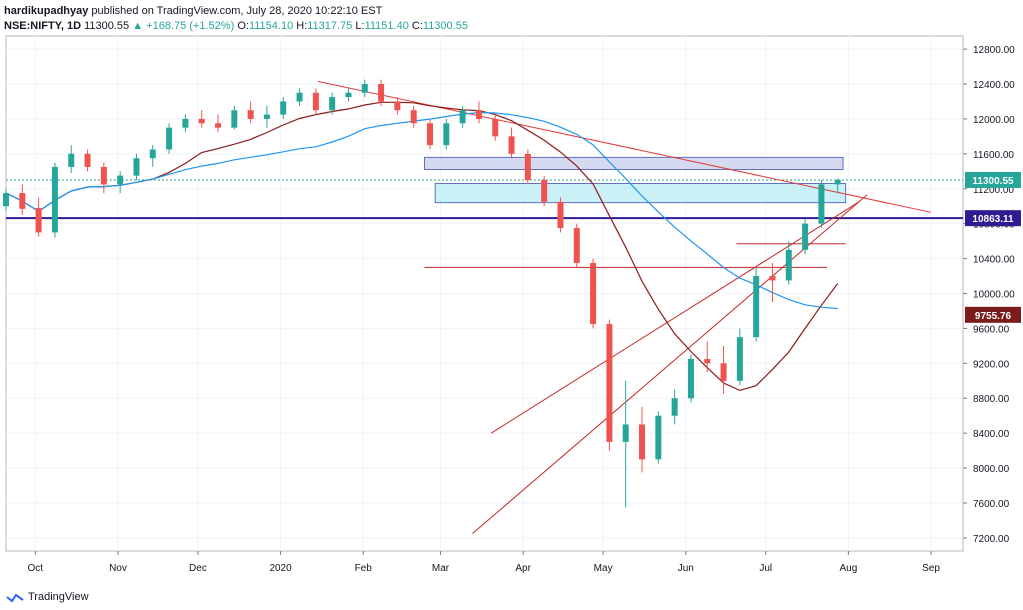  What do you see at coordinates (190, 26) in the screenshot?
I see `change-value: +168.75 (+1.52%)` at bounding box center [190, 26].